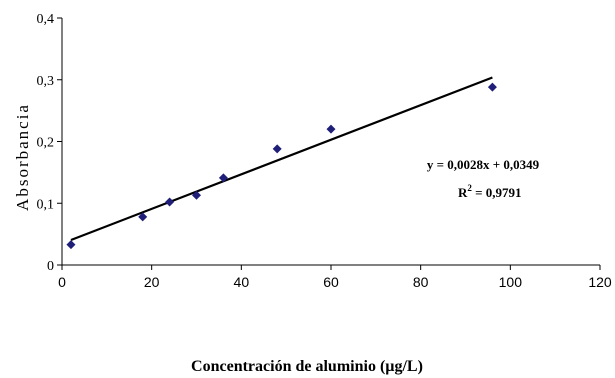 The width and height of the screenshot is (615, 378). I want to click on y-tick-label: 0,3, so click(46, 81).